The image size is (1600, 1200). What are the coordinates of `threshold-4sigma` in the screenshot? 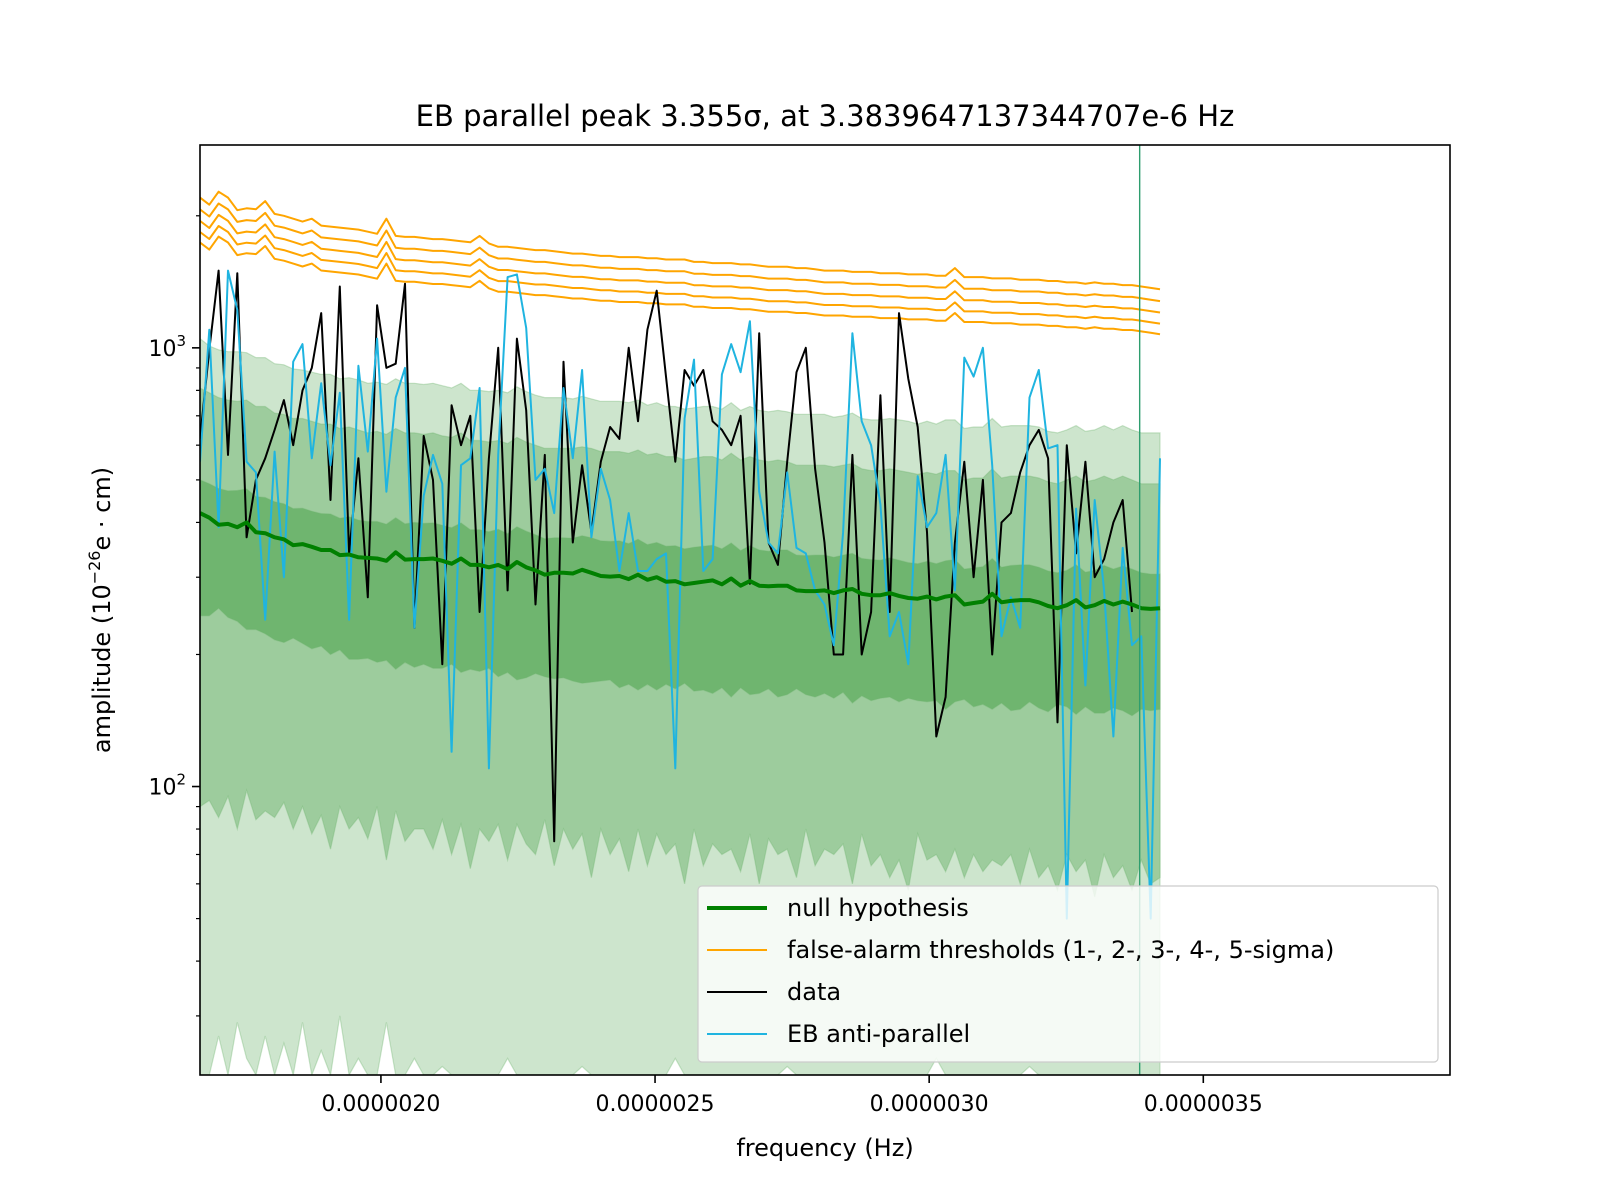 It's located at (680, 252).